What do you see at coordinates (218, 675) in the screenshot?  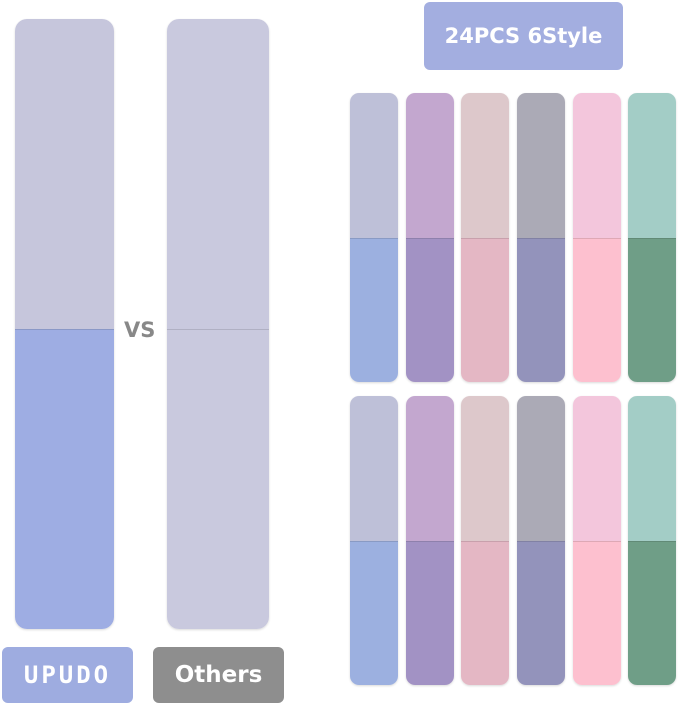 I see `others-label: Others` at bounding box center [218, 675].